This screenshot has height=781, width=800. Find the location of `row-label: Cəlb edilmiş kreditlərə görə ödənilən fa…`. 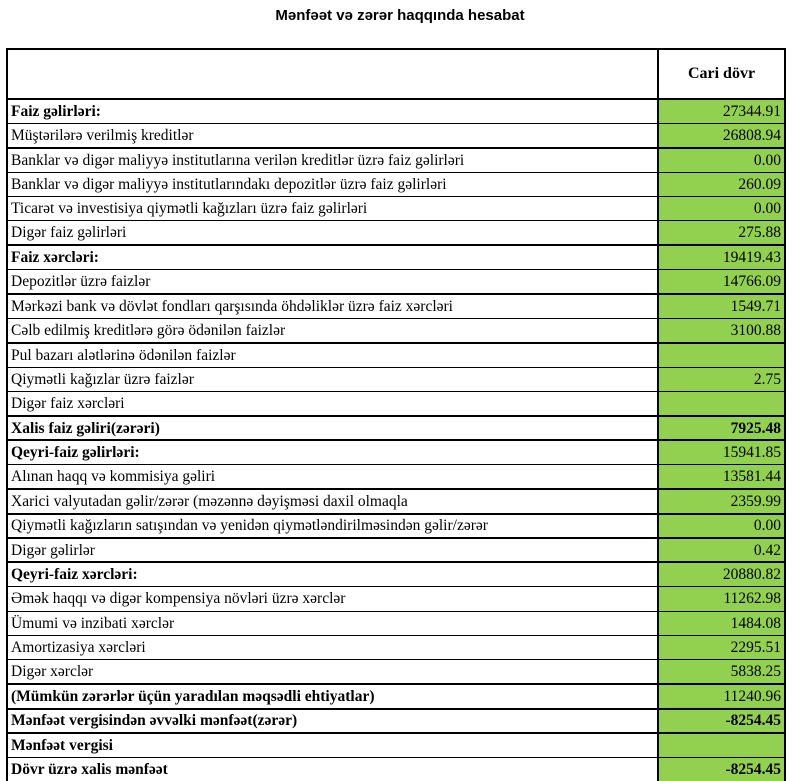

row-label: Cəlb edilmiş kreditlərə görə ödənilən fa… is located at coordinates (332, 331).